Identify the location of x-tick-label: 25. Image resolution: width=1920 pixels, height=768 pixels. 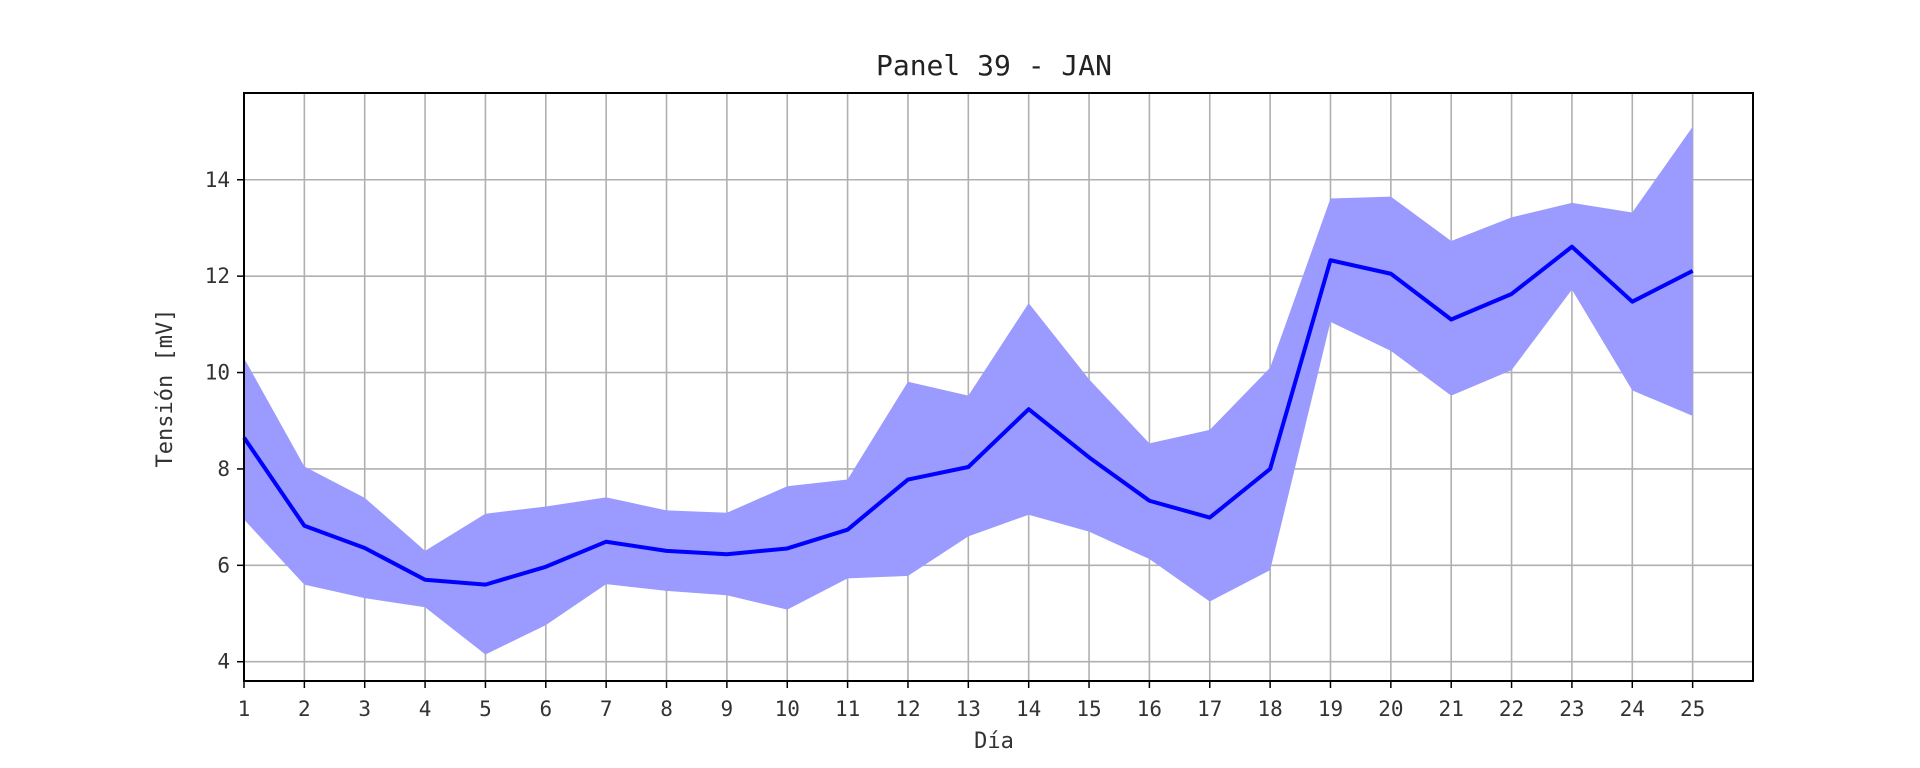
(1692, 709).